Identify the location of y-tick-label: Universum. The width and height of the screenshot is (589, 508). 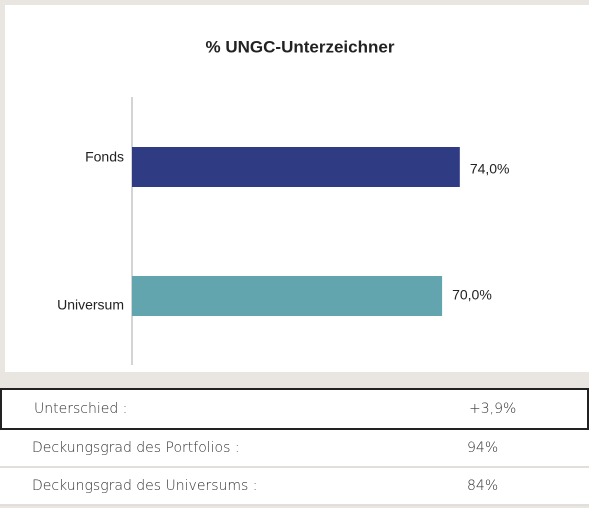
(90, 305).